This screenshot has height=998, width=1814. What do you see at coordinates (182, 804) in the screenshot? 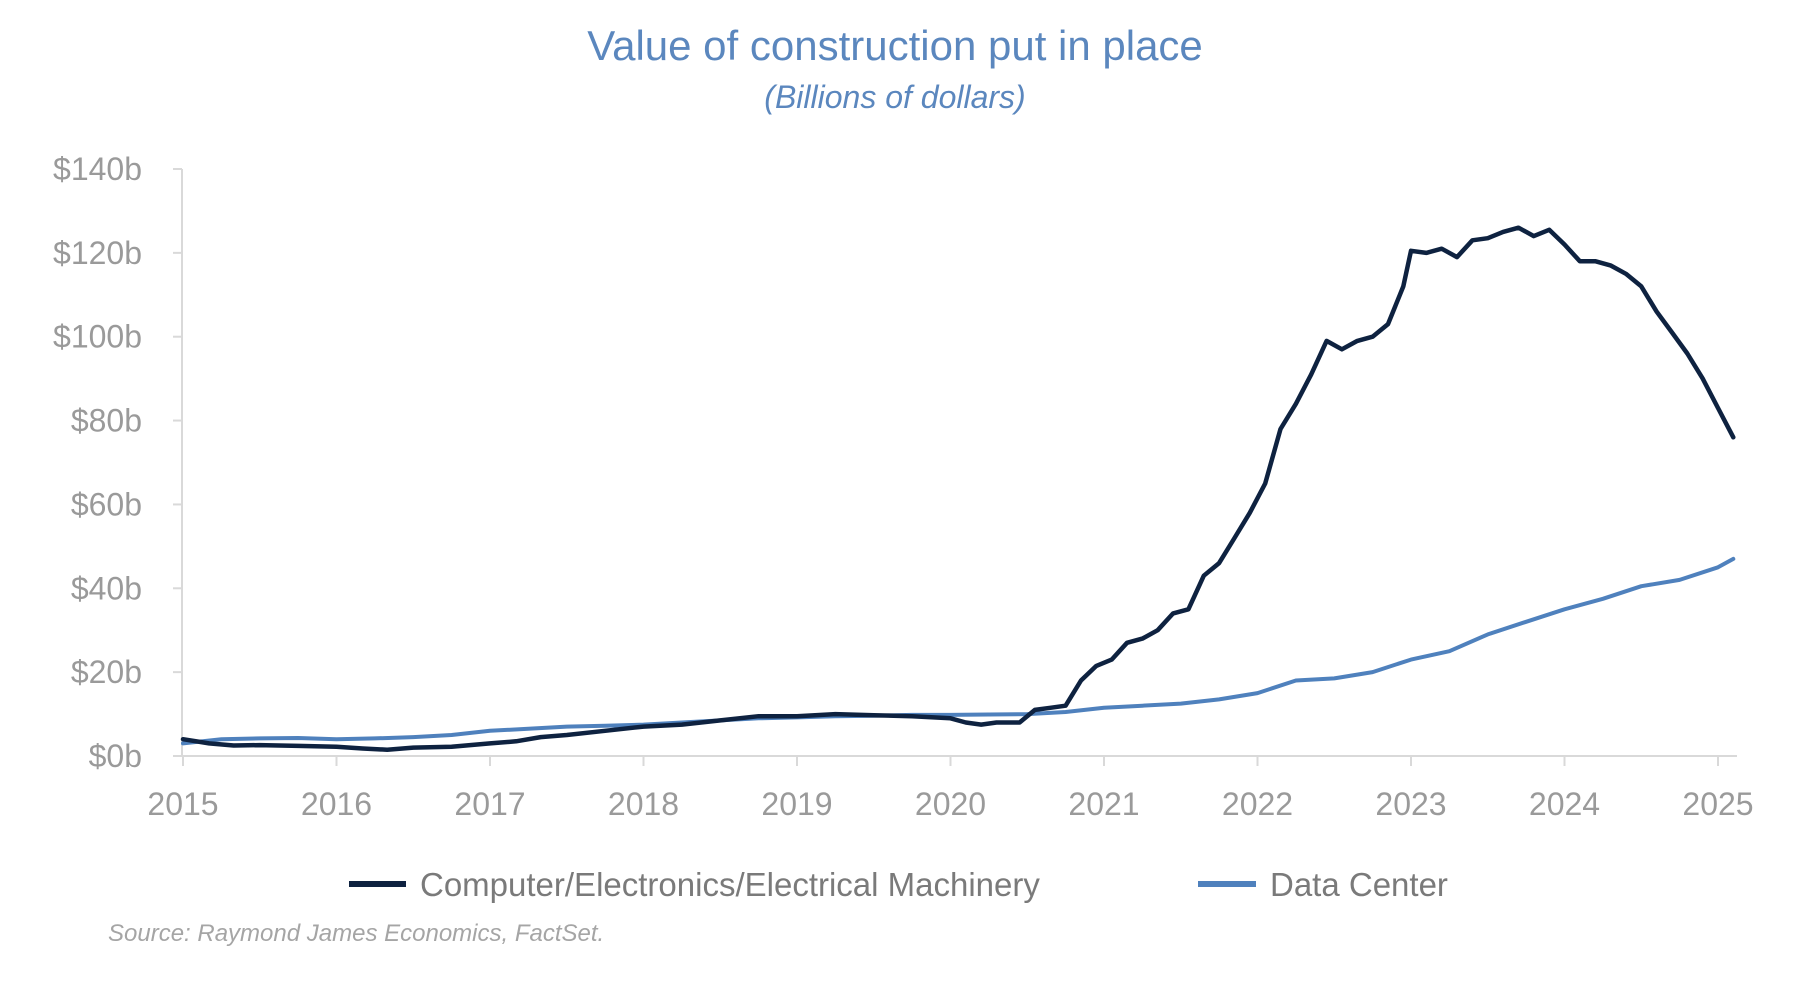
I see `x-tick-label: 2015` at bounding box center [182, 804].